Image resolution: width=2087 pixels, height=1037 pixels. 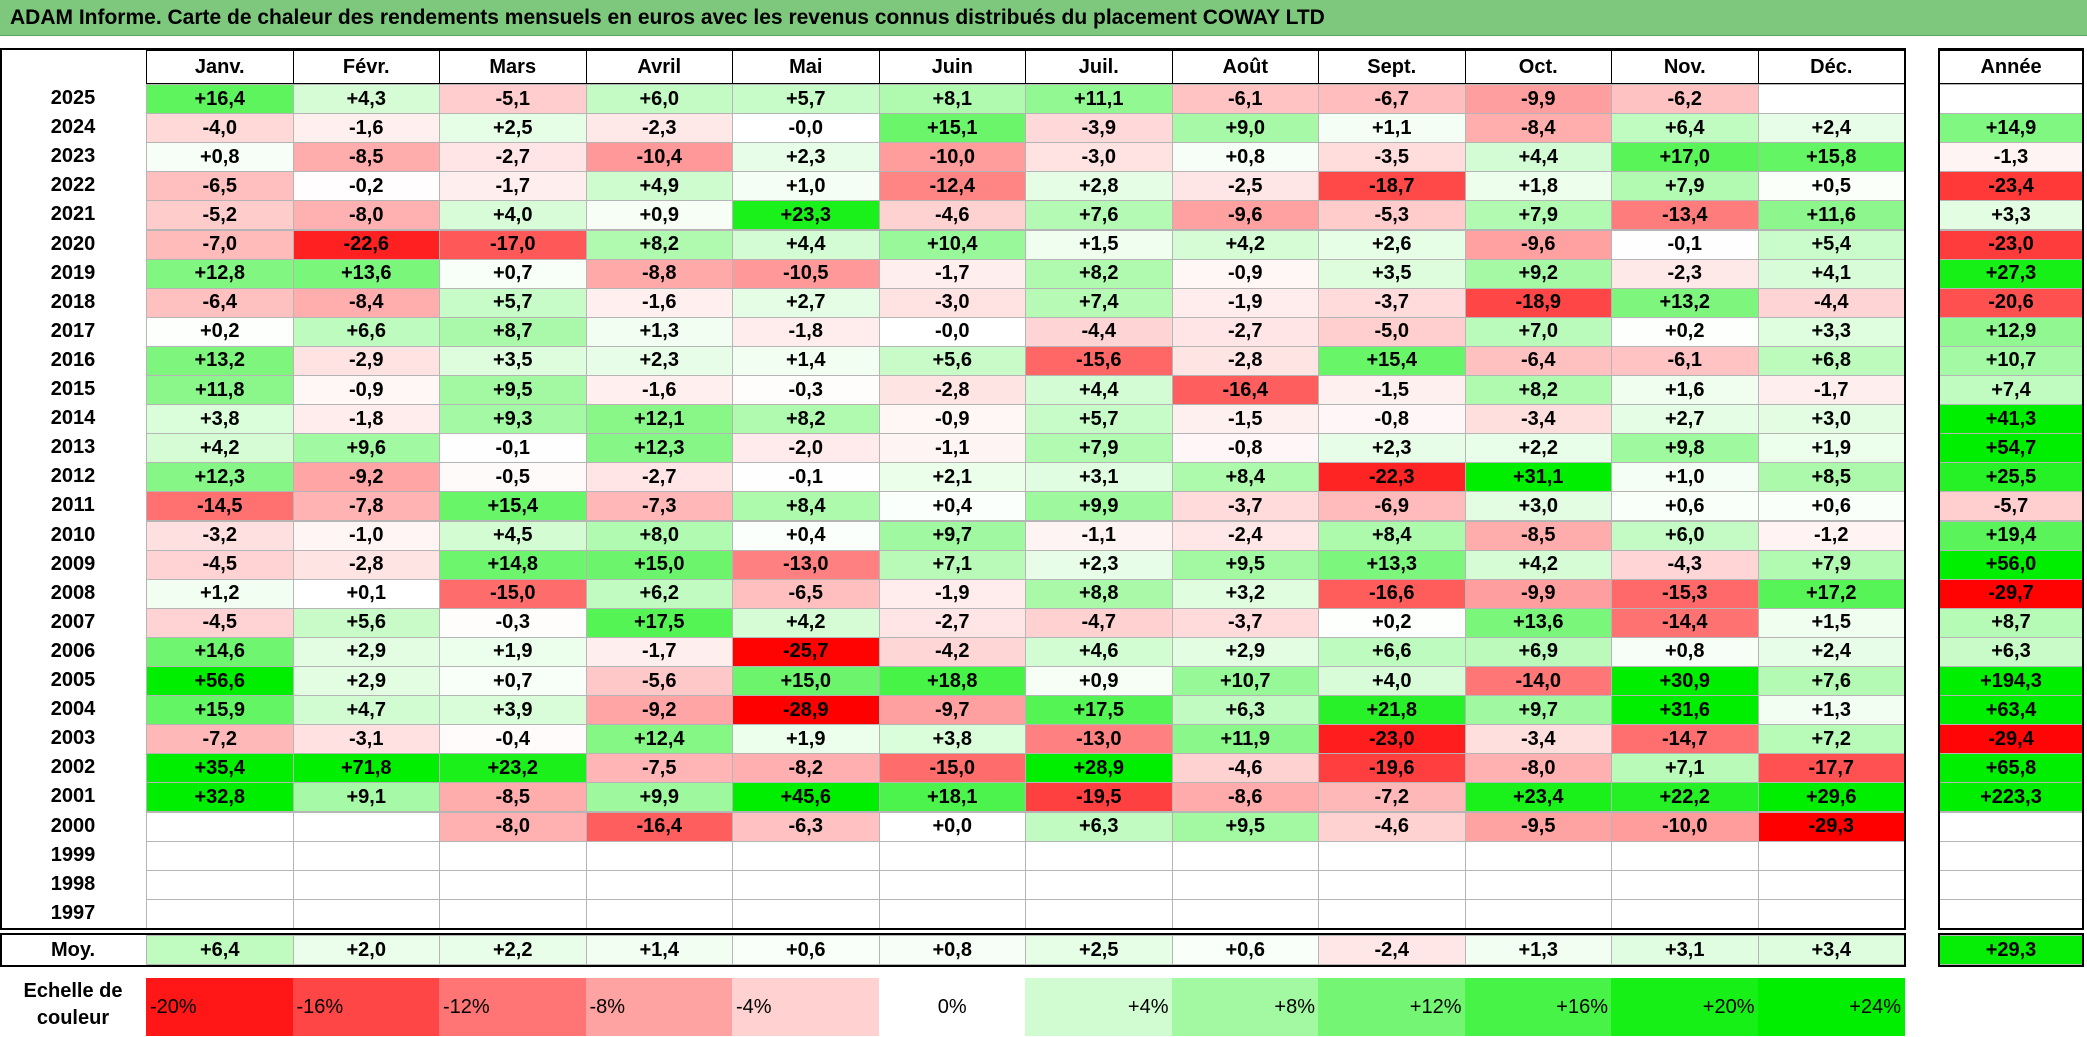 I want to click on heatmap-cell: -4,7, so click(x=1099, y=622).